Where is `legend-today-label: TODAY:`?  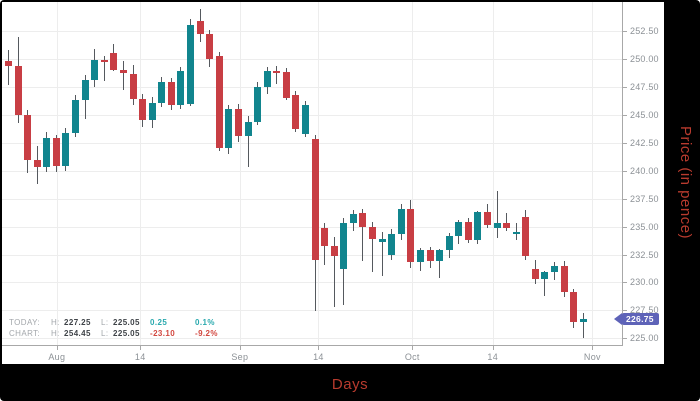
legend-today-label: TODAY: is located at coordinates (25, 322).